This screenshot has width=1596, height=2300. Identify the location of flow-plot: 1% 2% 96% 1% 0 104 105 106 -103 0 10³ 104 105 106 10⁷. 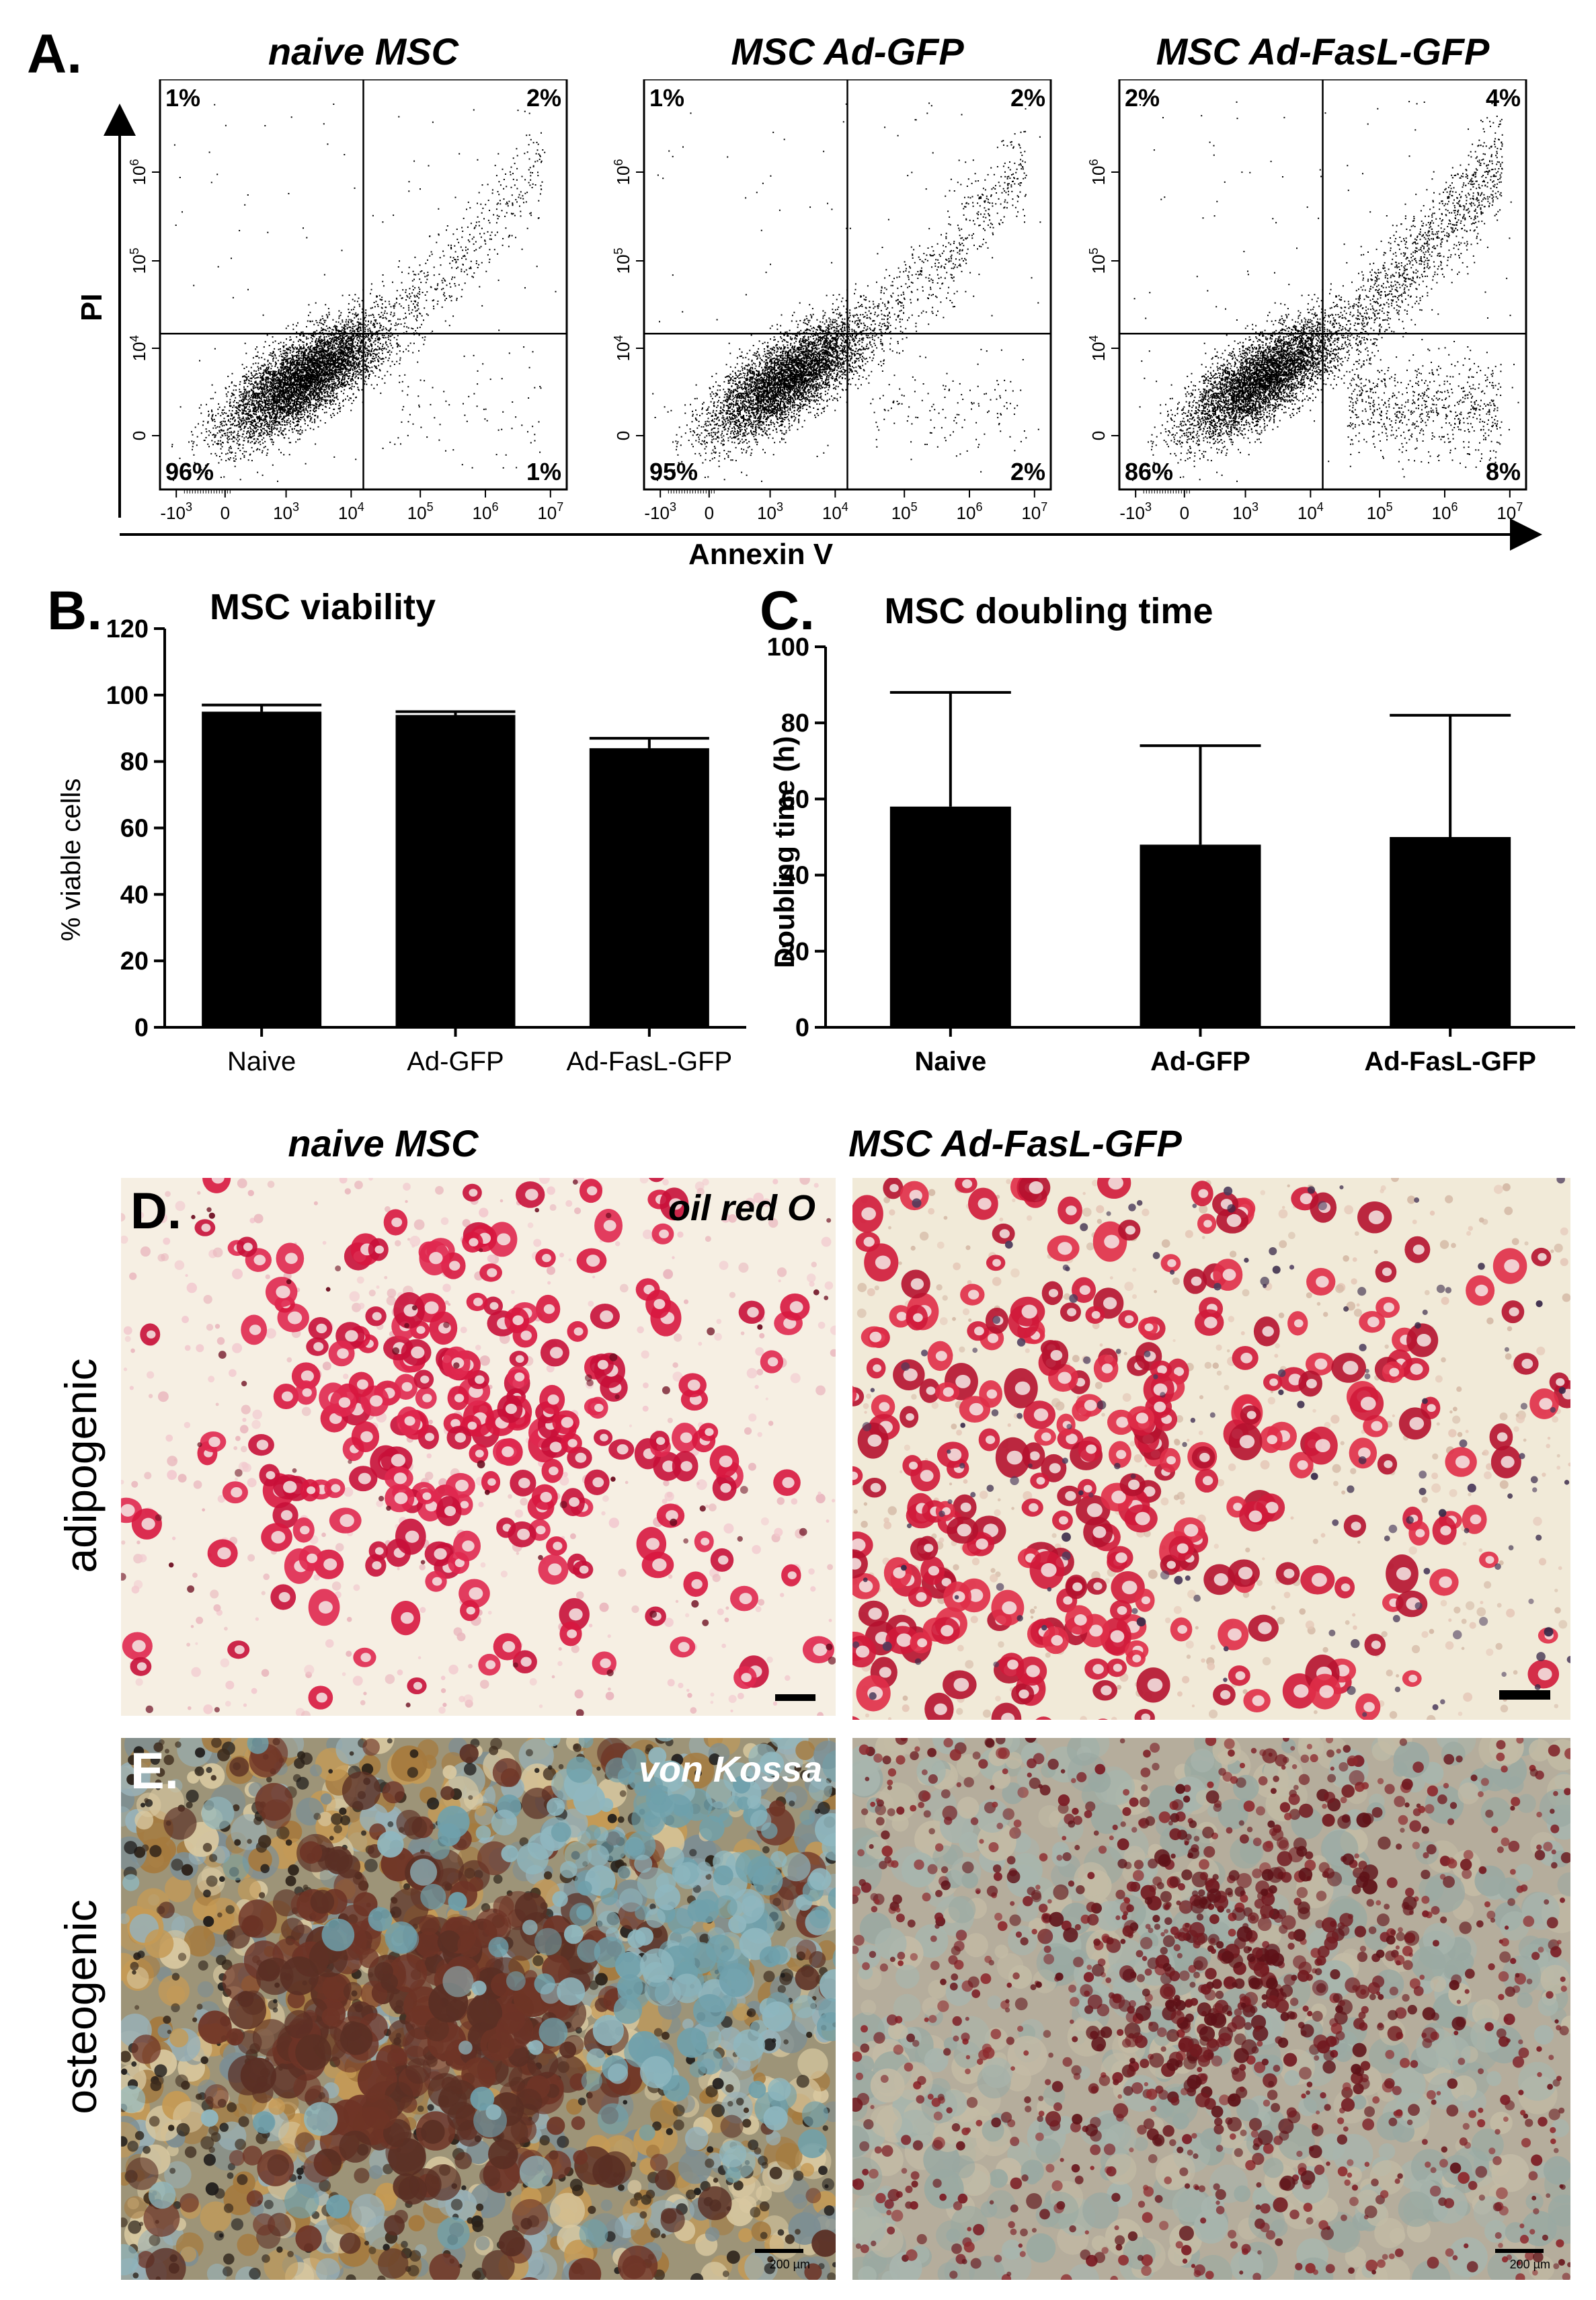
(348, 301).